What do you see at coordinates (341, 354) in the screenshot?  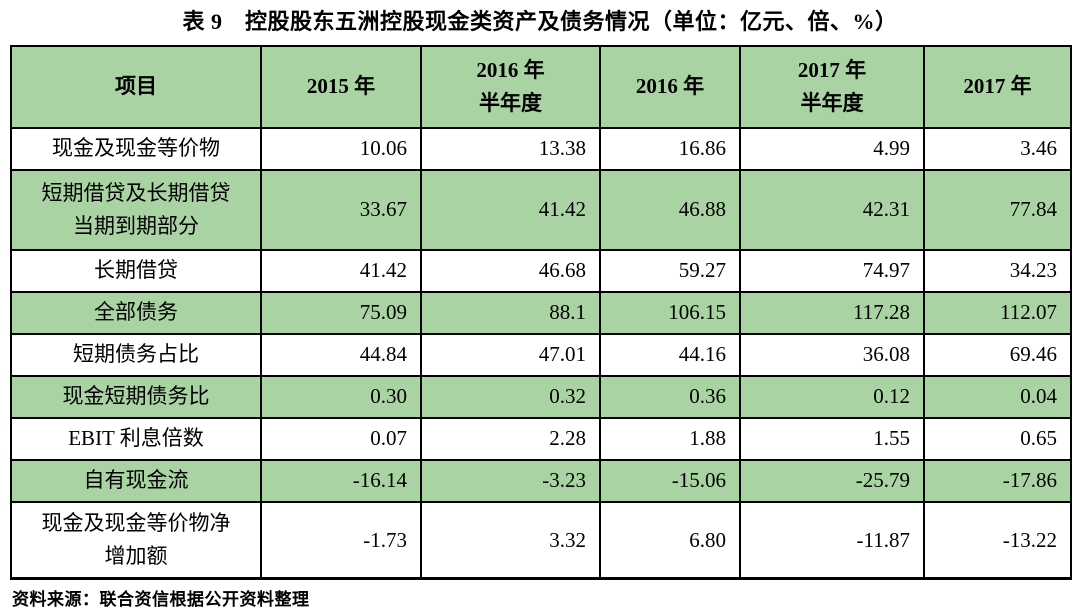 I see `cell-value: 44.84` at bounding box center [341, 354].